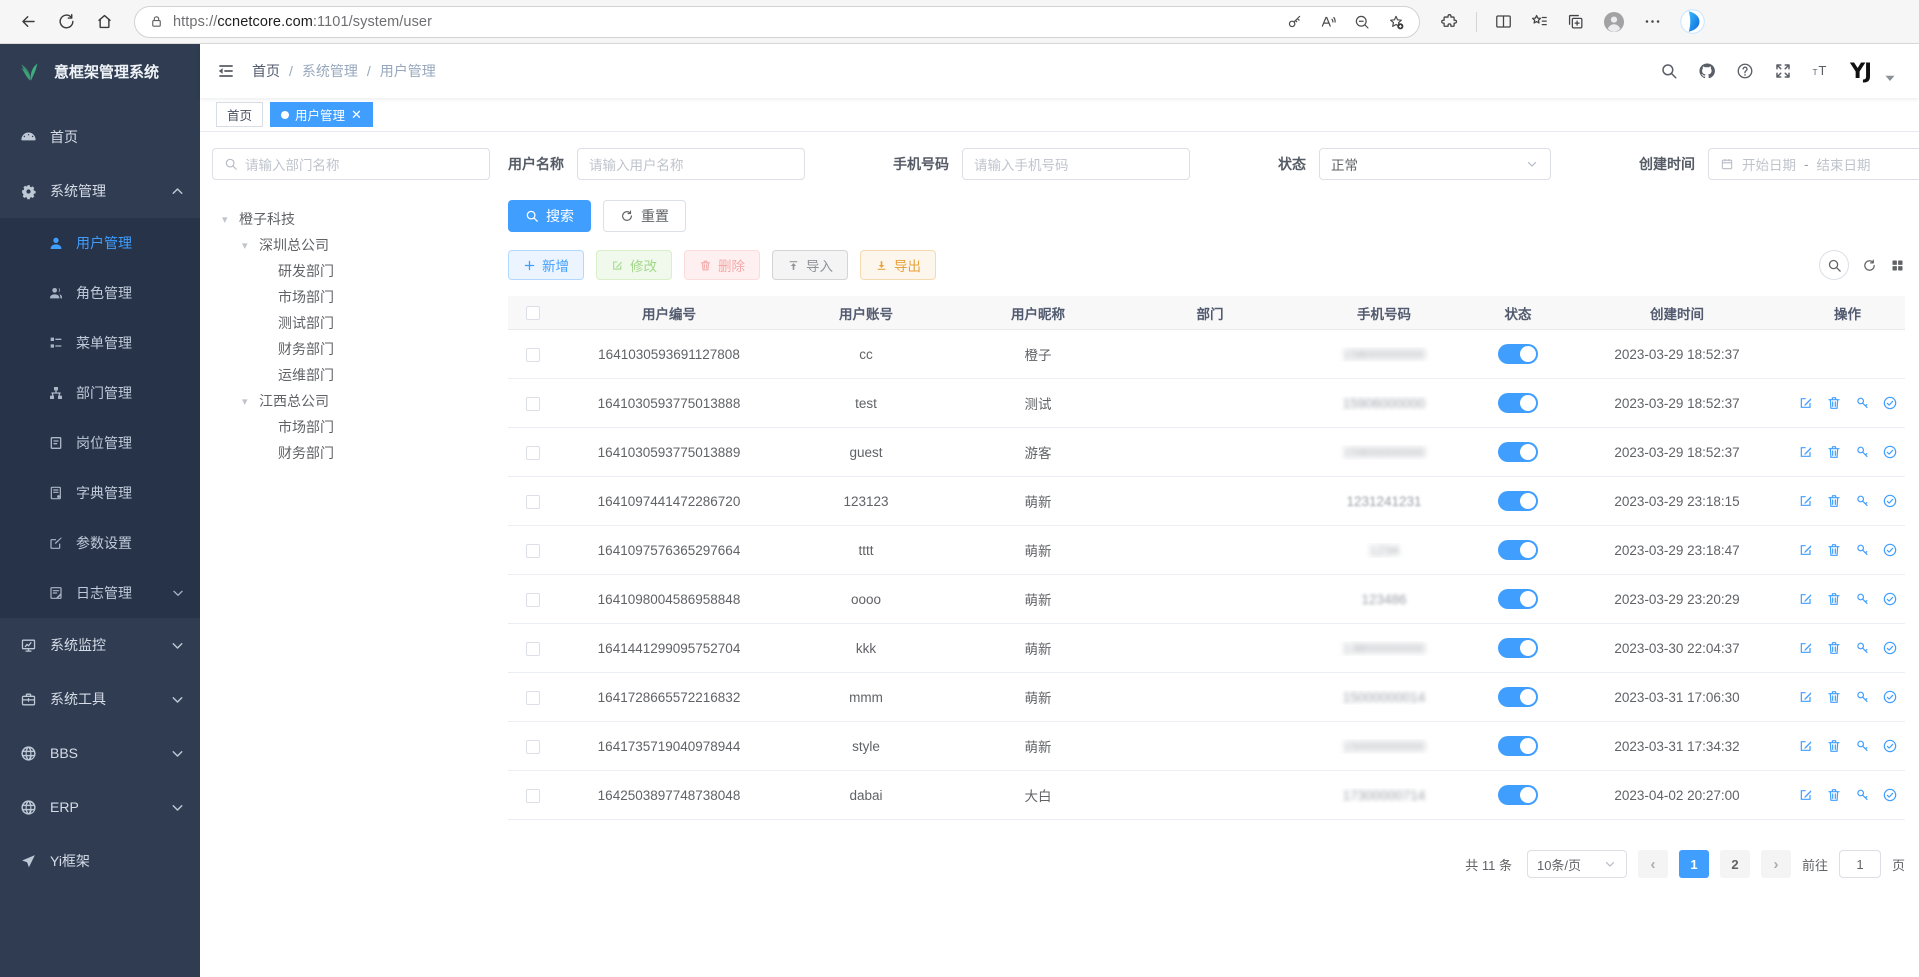 Image resolution: width=1919 pixels, height=977 pixels. Describe the element at coordinates (1669, 71) in the screenshot. I see `search-icon` at that location.